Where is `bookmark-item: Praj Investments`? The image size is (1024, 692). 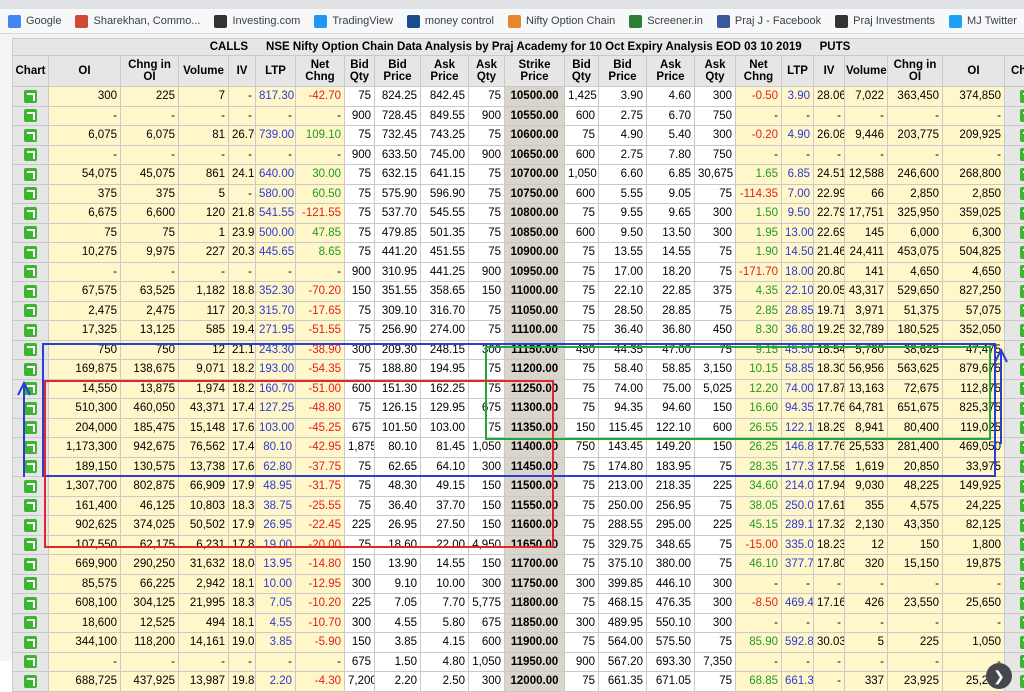
bookmark-item: Praj Investments is located at coordinates (885, 21).